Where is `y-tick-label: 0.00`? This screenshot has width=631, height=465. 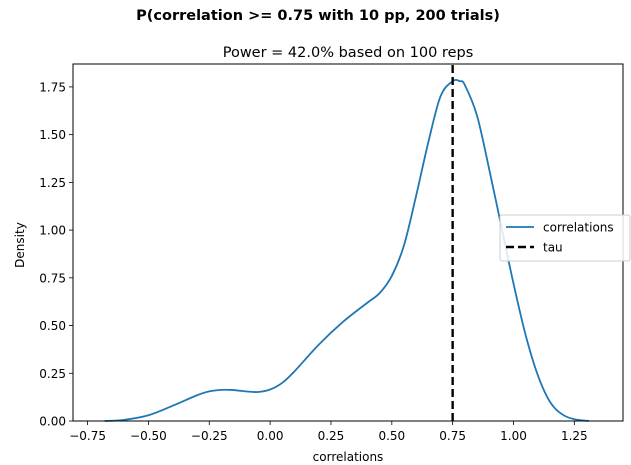
y-tick-label: 0.00 is located at coordinates (52, 422).